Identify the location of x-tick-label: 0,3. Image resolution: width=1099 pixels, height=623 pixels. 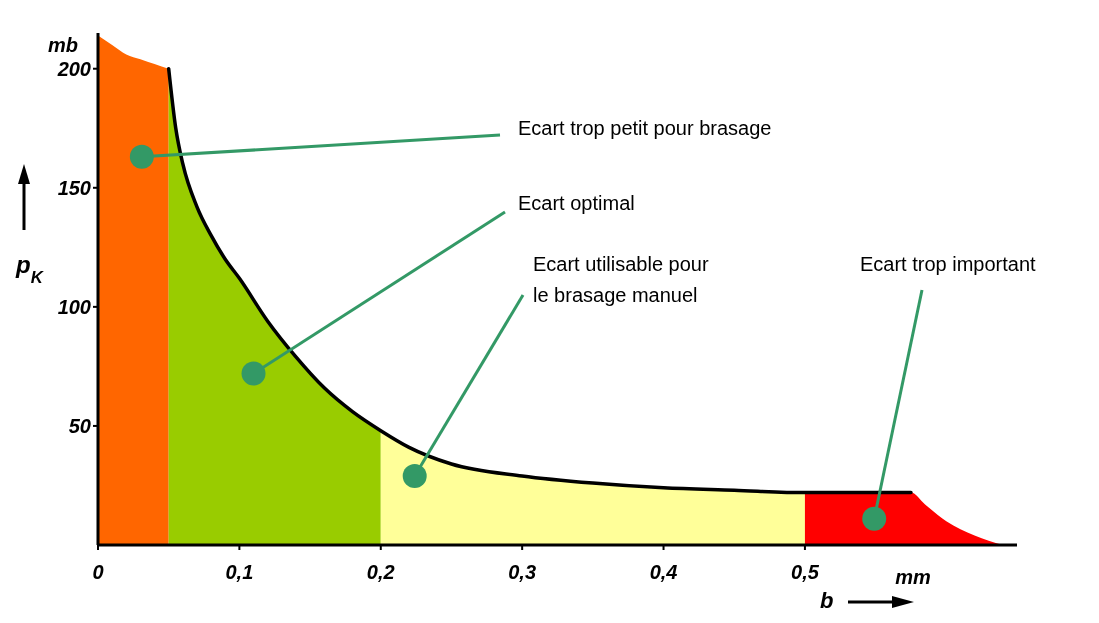
(522, 572).